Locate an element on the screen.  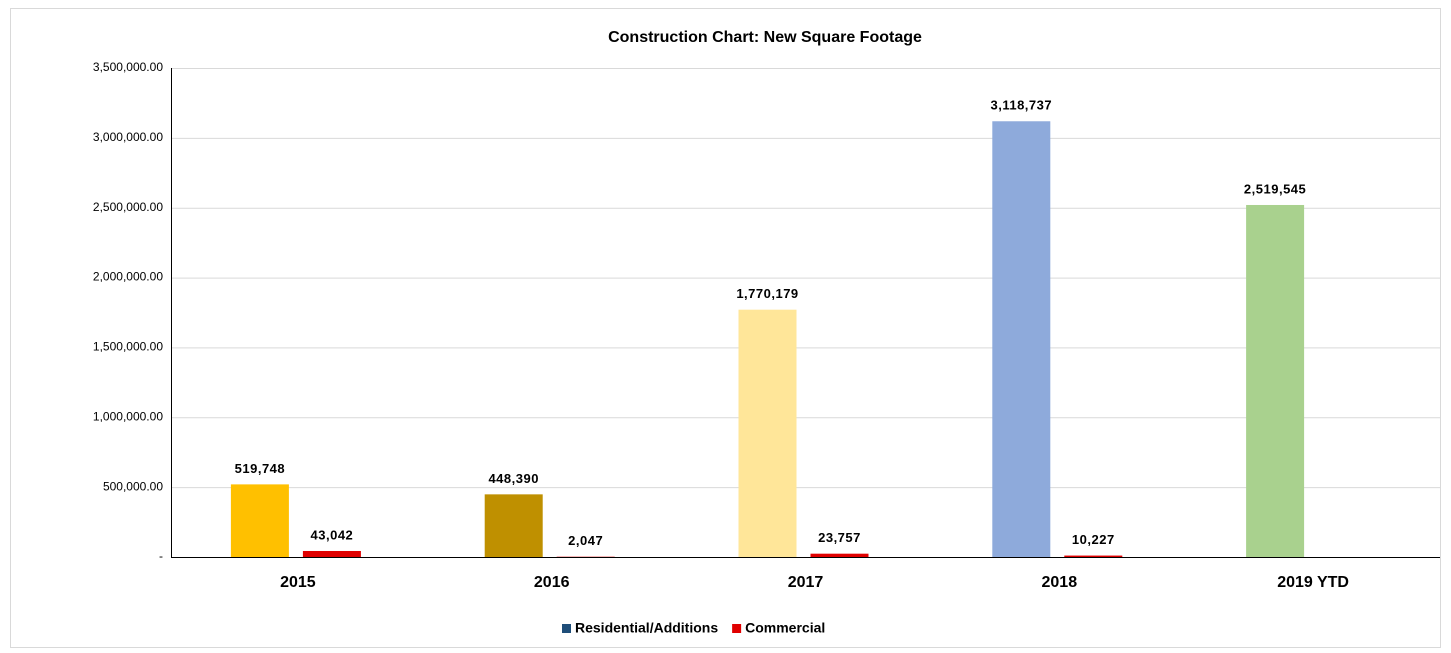
y-tick-label: 3,500,000.00 is located at coordinates (128, 67).